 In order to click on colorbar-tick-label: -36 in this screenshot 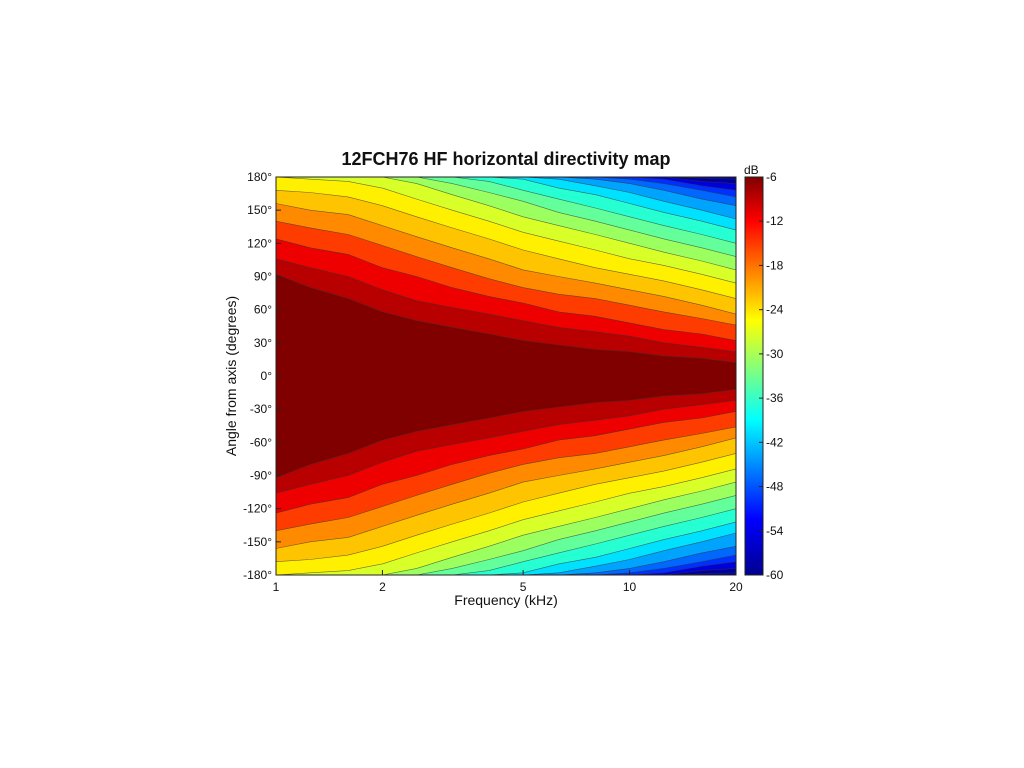, I will do `click(775, 398)`.